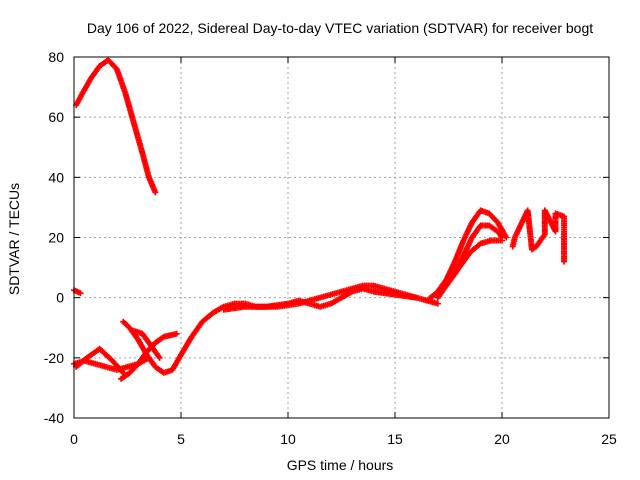  I want to click on series-arc-g, so click(467, 255).